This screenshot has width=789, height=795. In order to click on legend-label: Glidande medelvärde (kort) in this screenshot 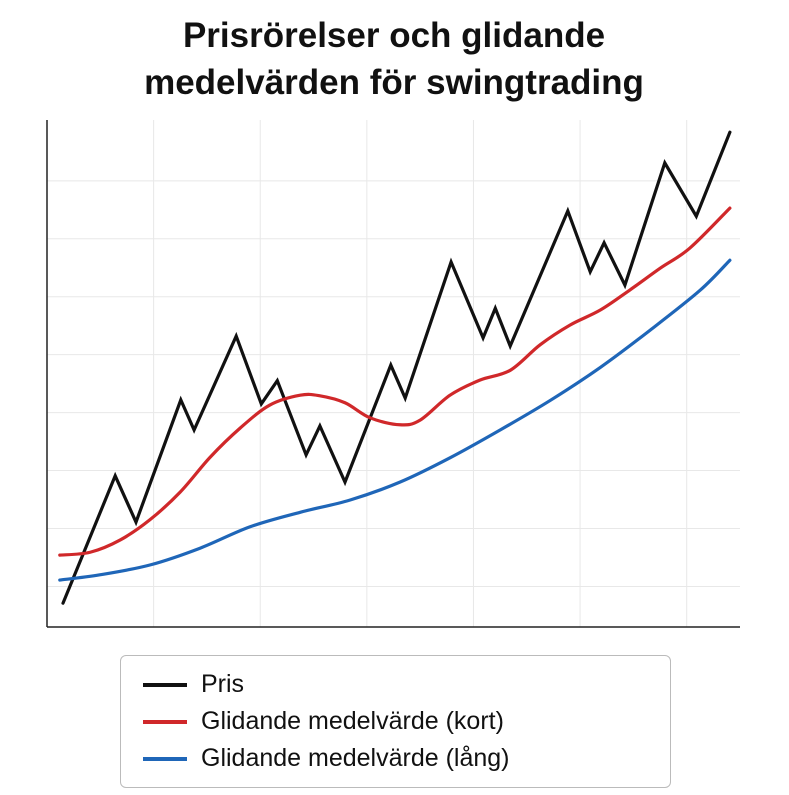, I will do `click(352, 721)`.